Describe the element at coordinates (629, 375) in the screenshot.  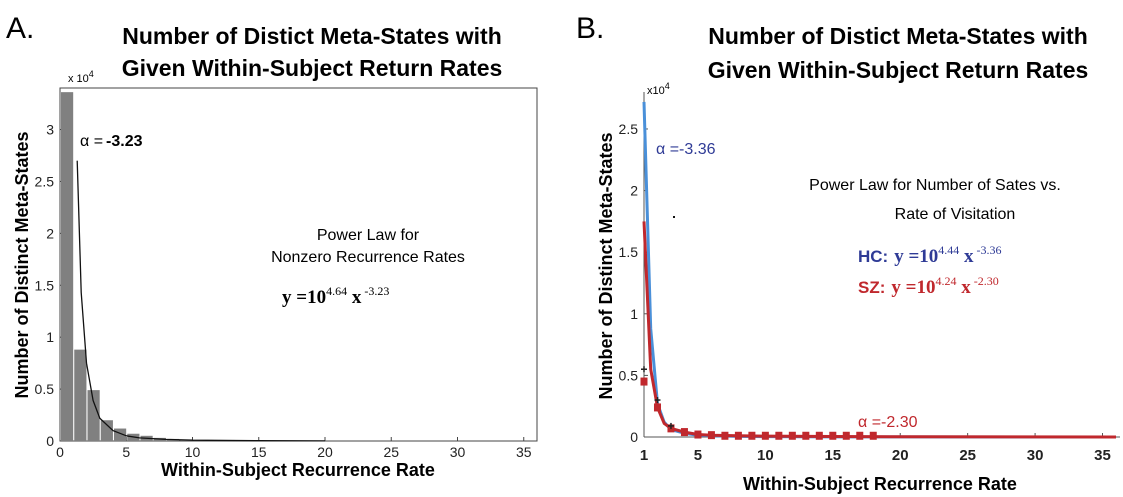
I see `panel-b-ytick-label: 0.5` at that location.